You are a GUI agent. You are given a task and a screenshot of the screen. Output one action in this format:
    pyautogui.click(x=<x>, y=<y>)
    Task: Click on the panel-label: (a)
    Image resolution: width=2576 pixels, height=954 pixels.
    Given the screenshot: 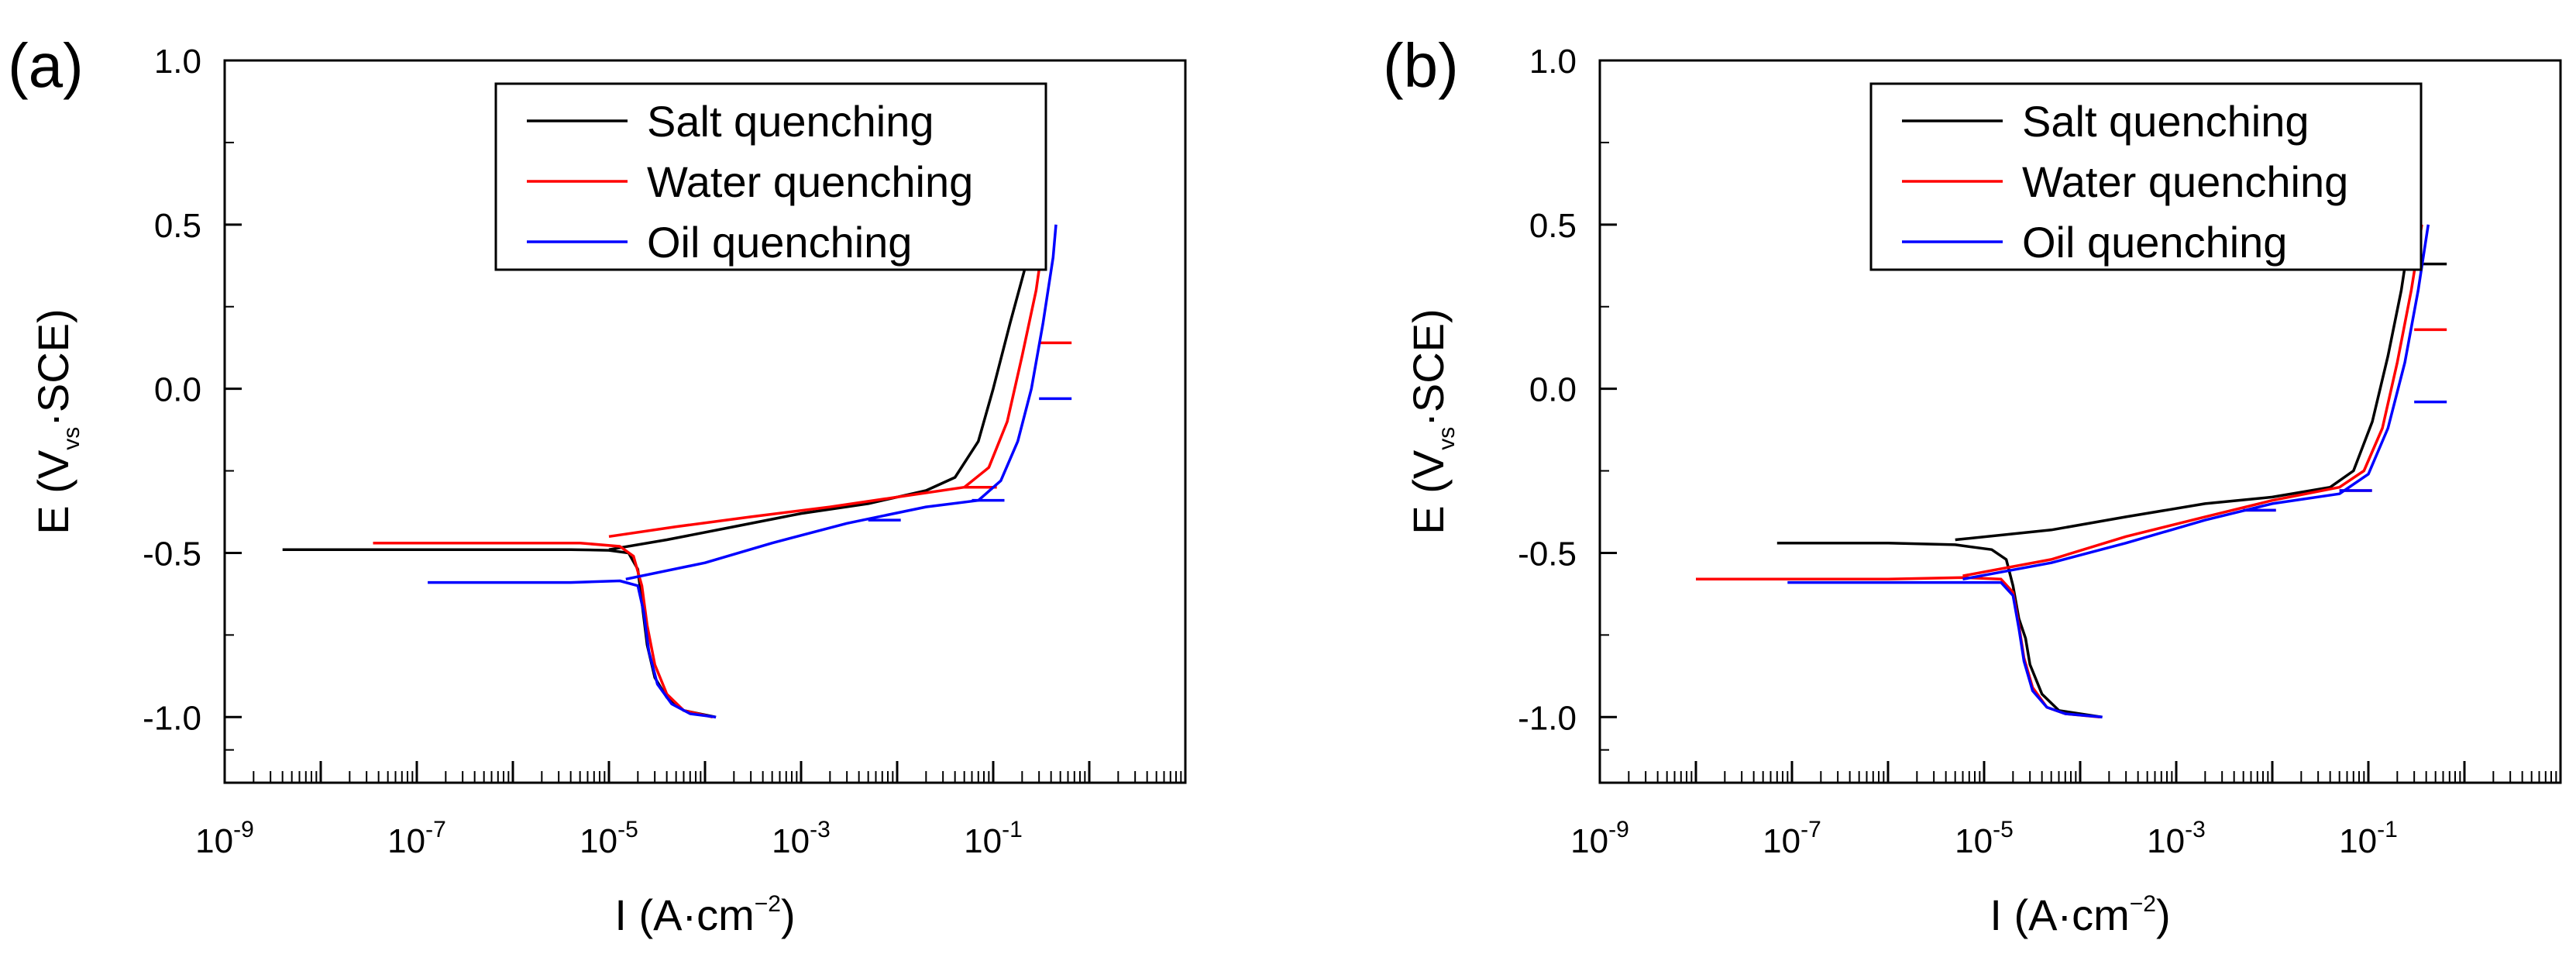 What is the action you would take?
    pyautogui.click(x=46, y=65)
    